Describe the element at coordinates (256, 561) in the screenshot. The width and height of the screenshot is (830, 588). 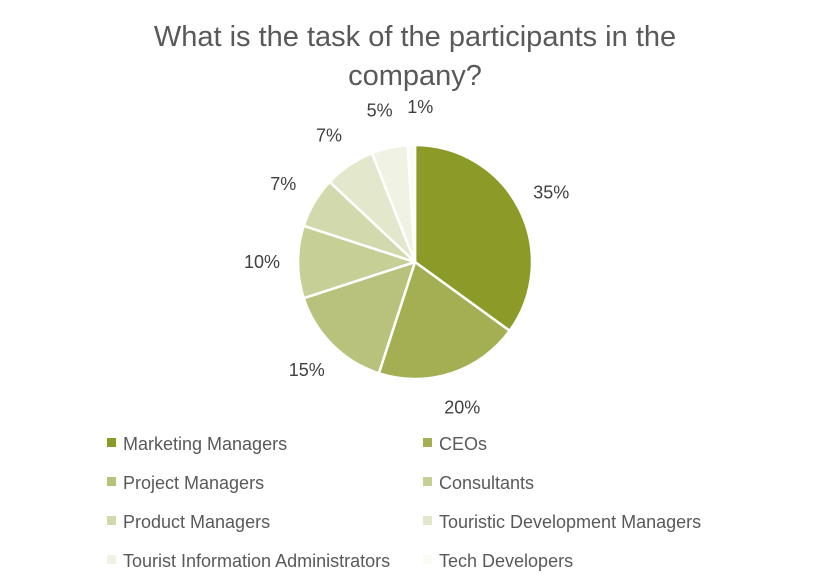
I see `legend-label: Tourist Information Administrators` at that location.